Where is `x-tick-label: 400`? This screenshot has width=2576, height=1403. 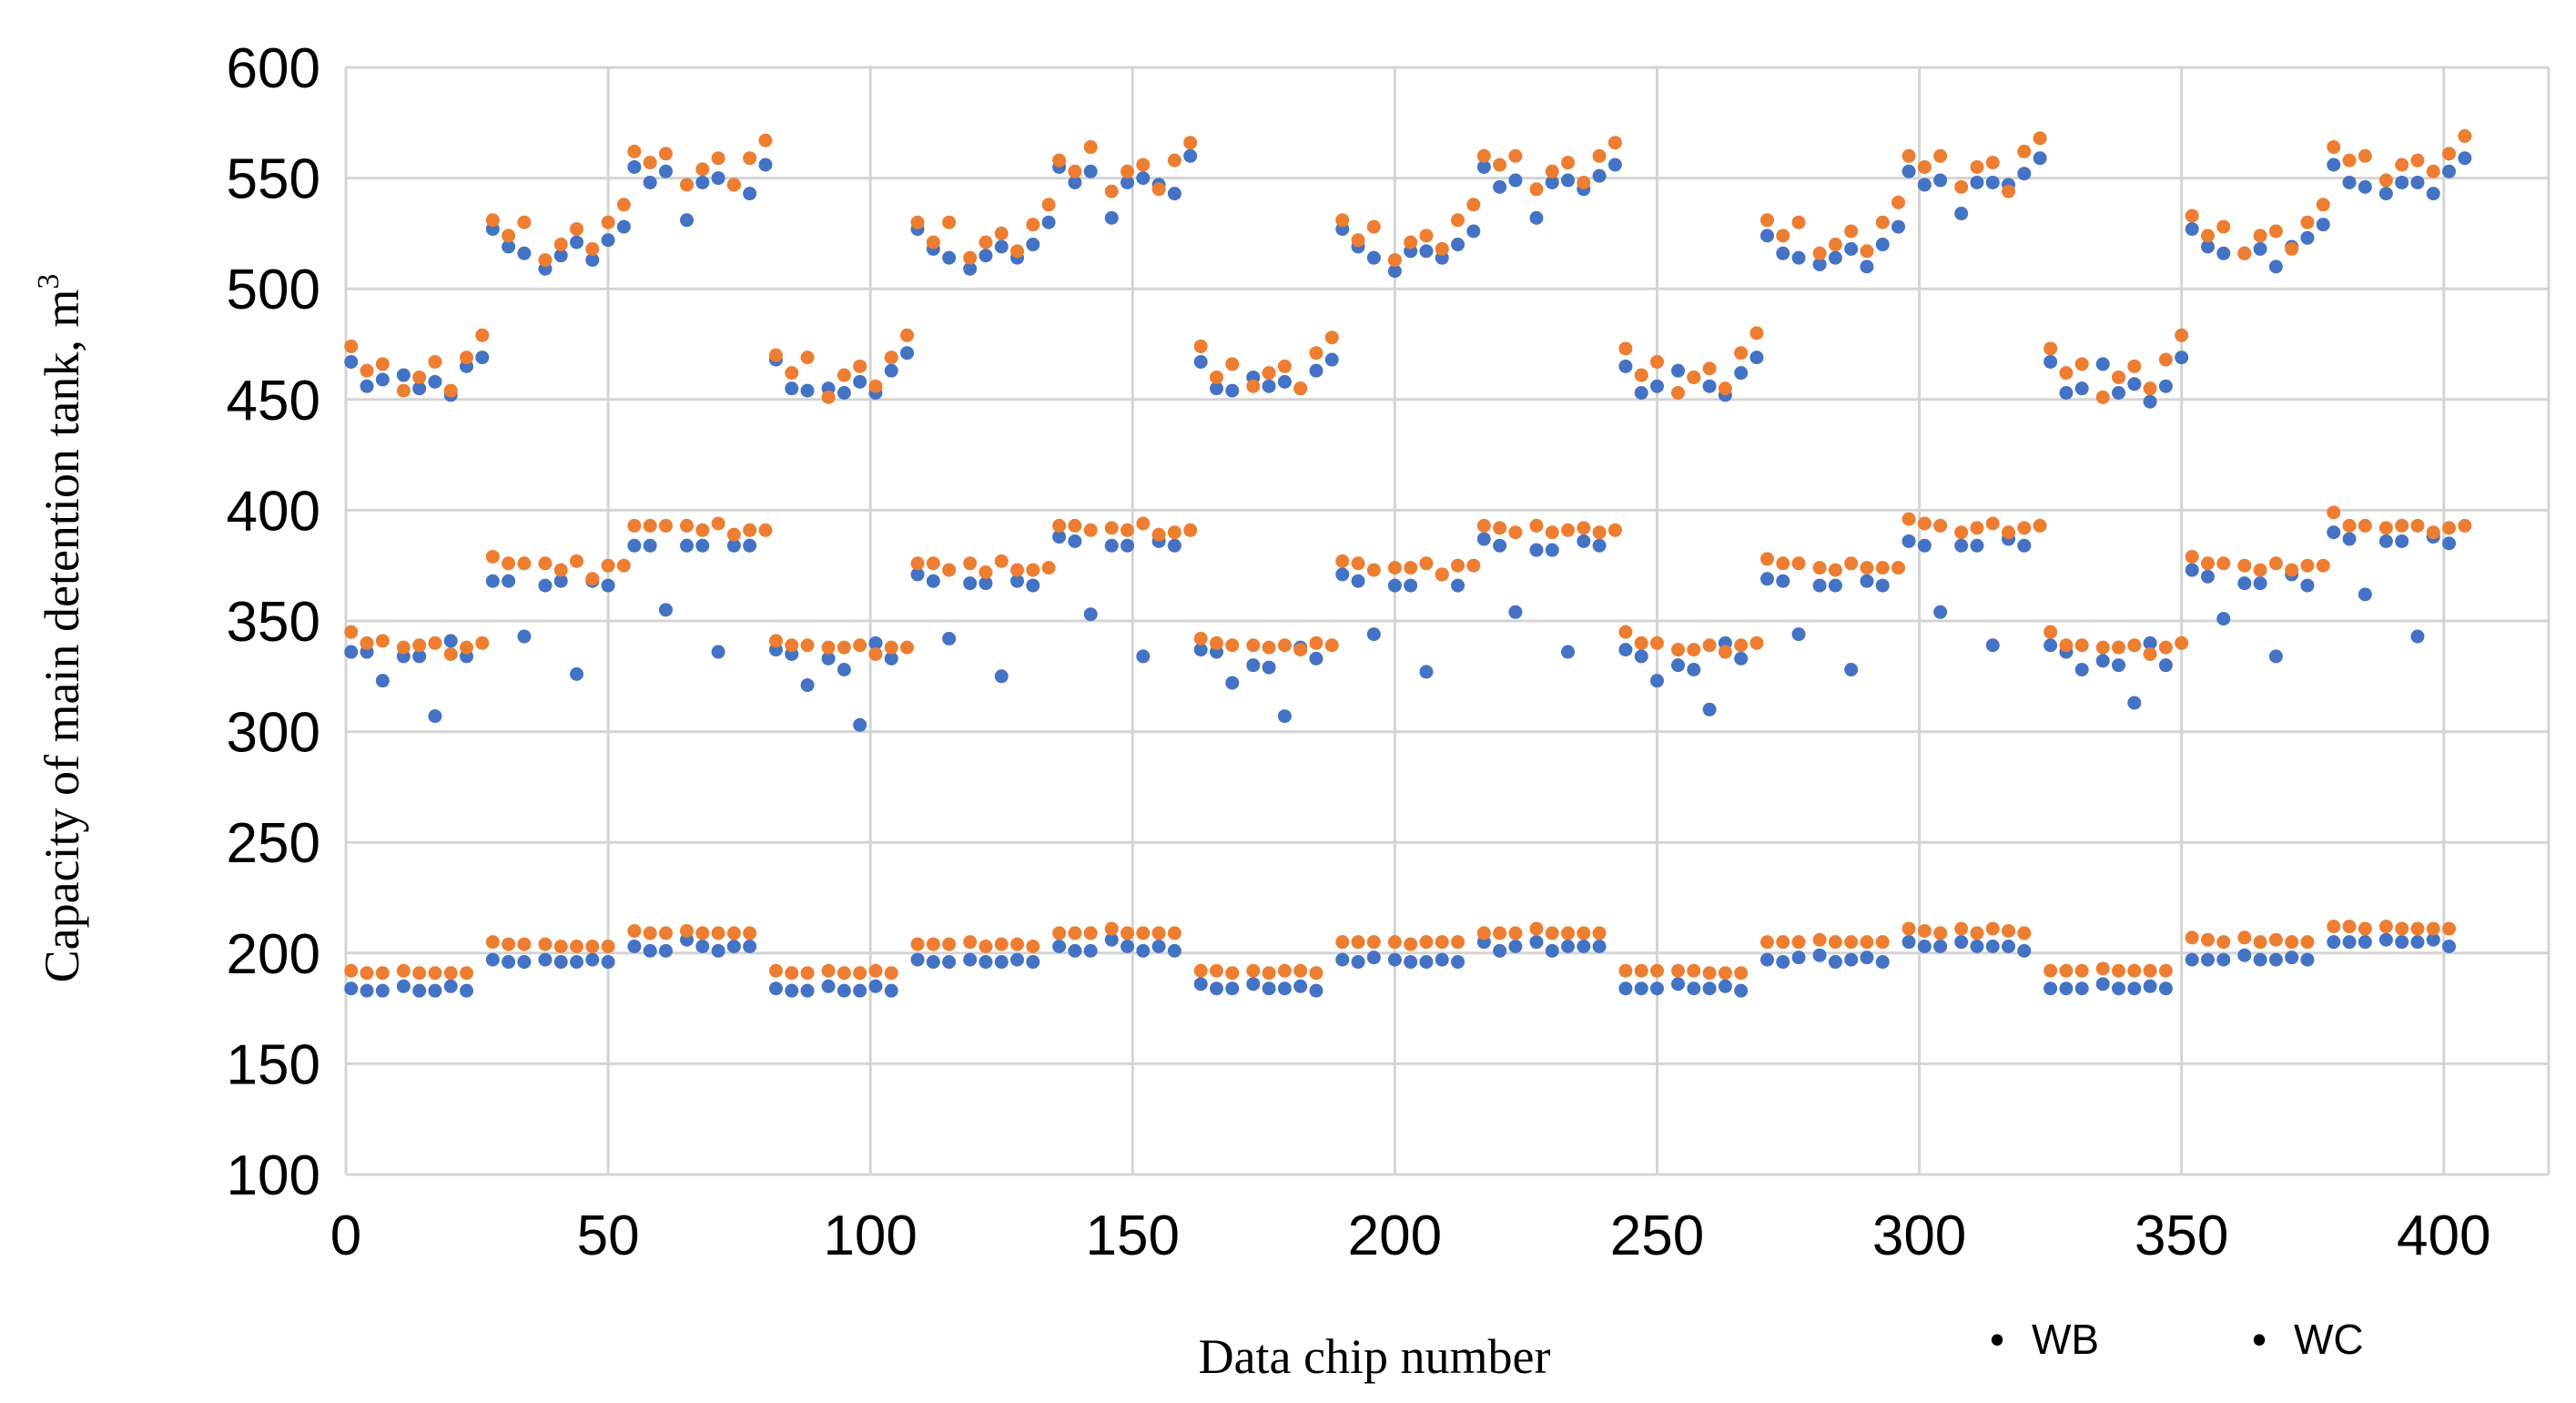 x-tick-label: 400 is located at coordinates (2443, 1236).